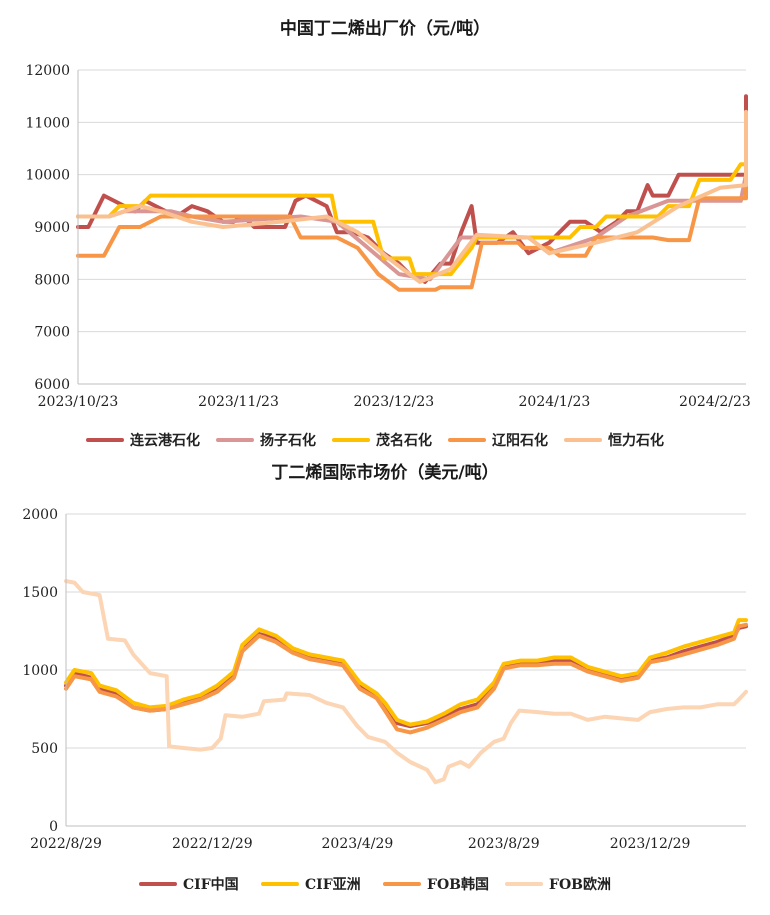  I want to click on series-line-茂名石化, so click(412, 198).